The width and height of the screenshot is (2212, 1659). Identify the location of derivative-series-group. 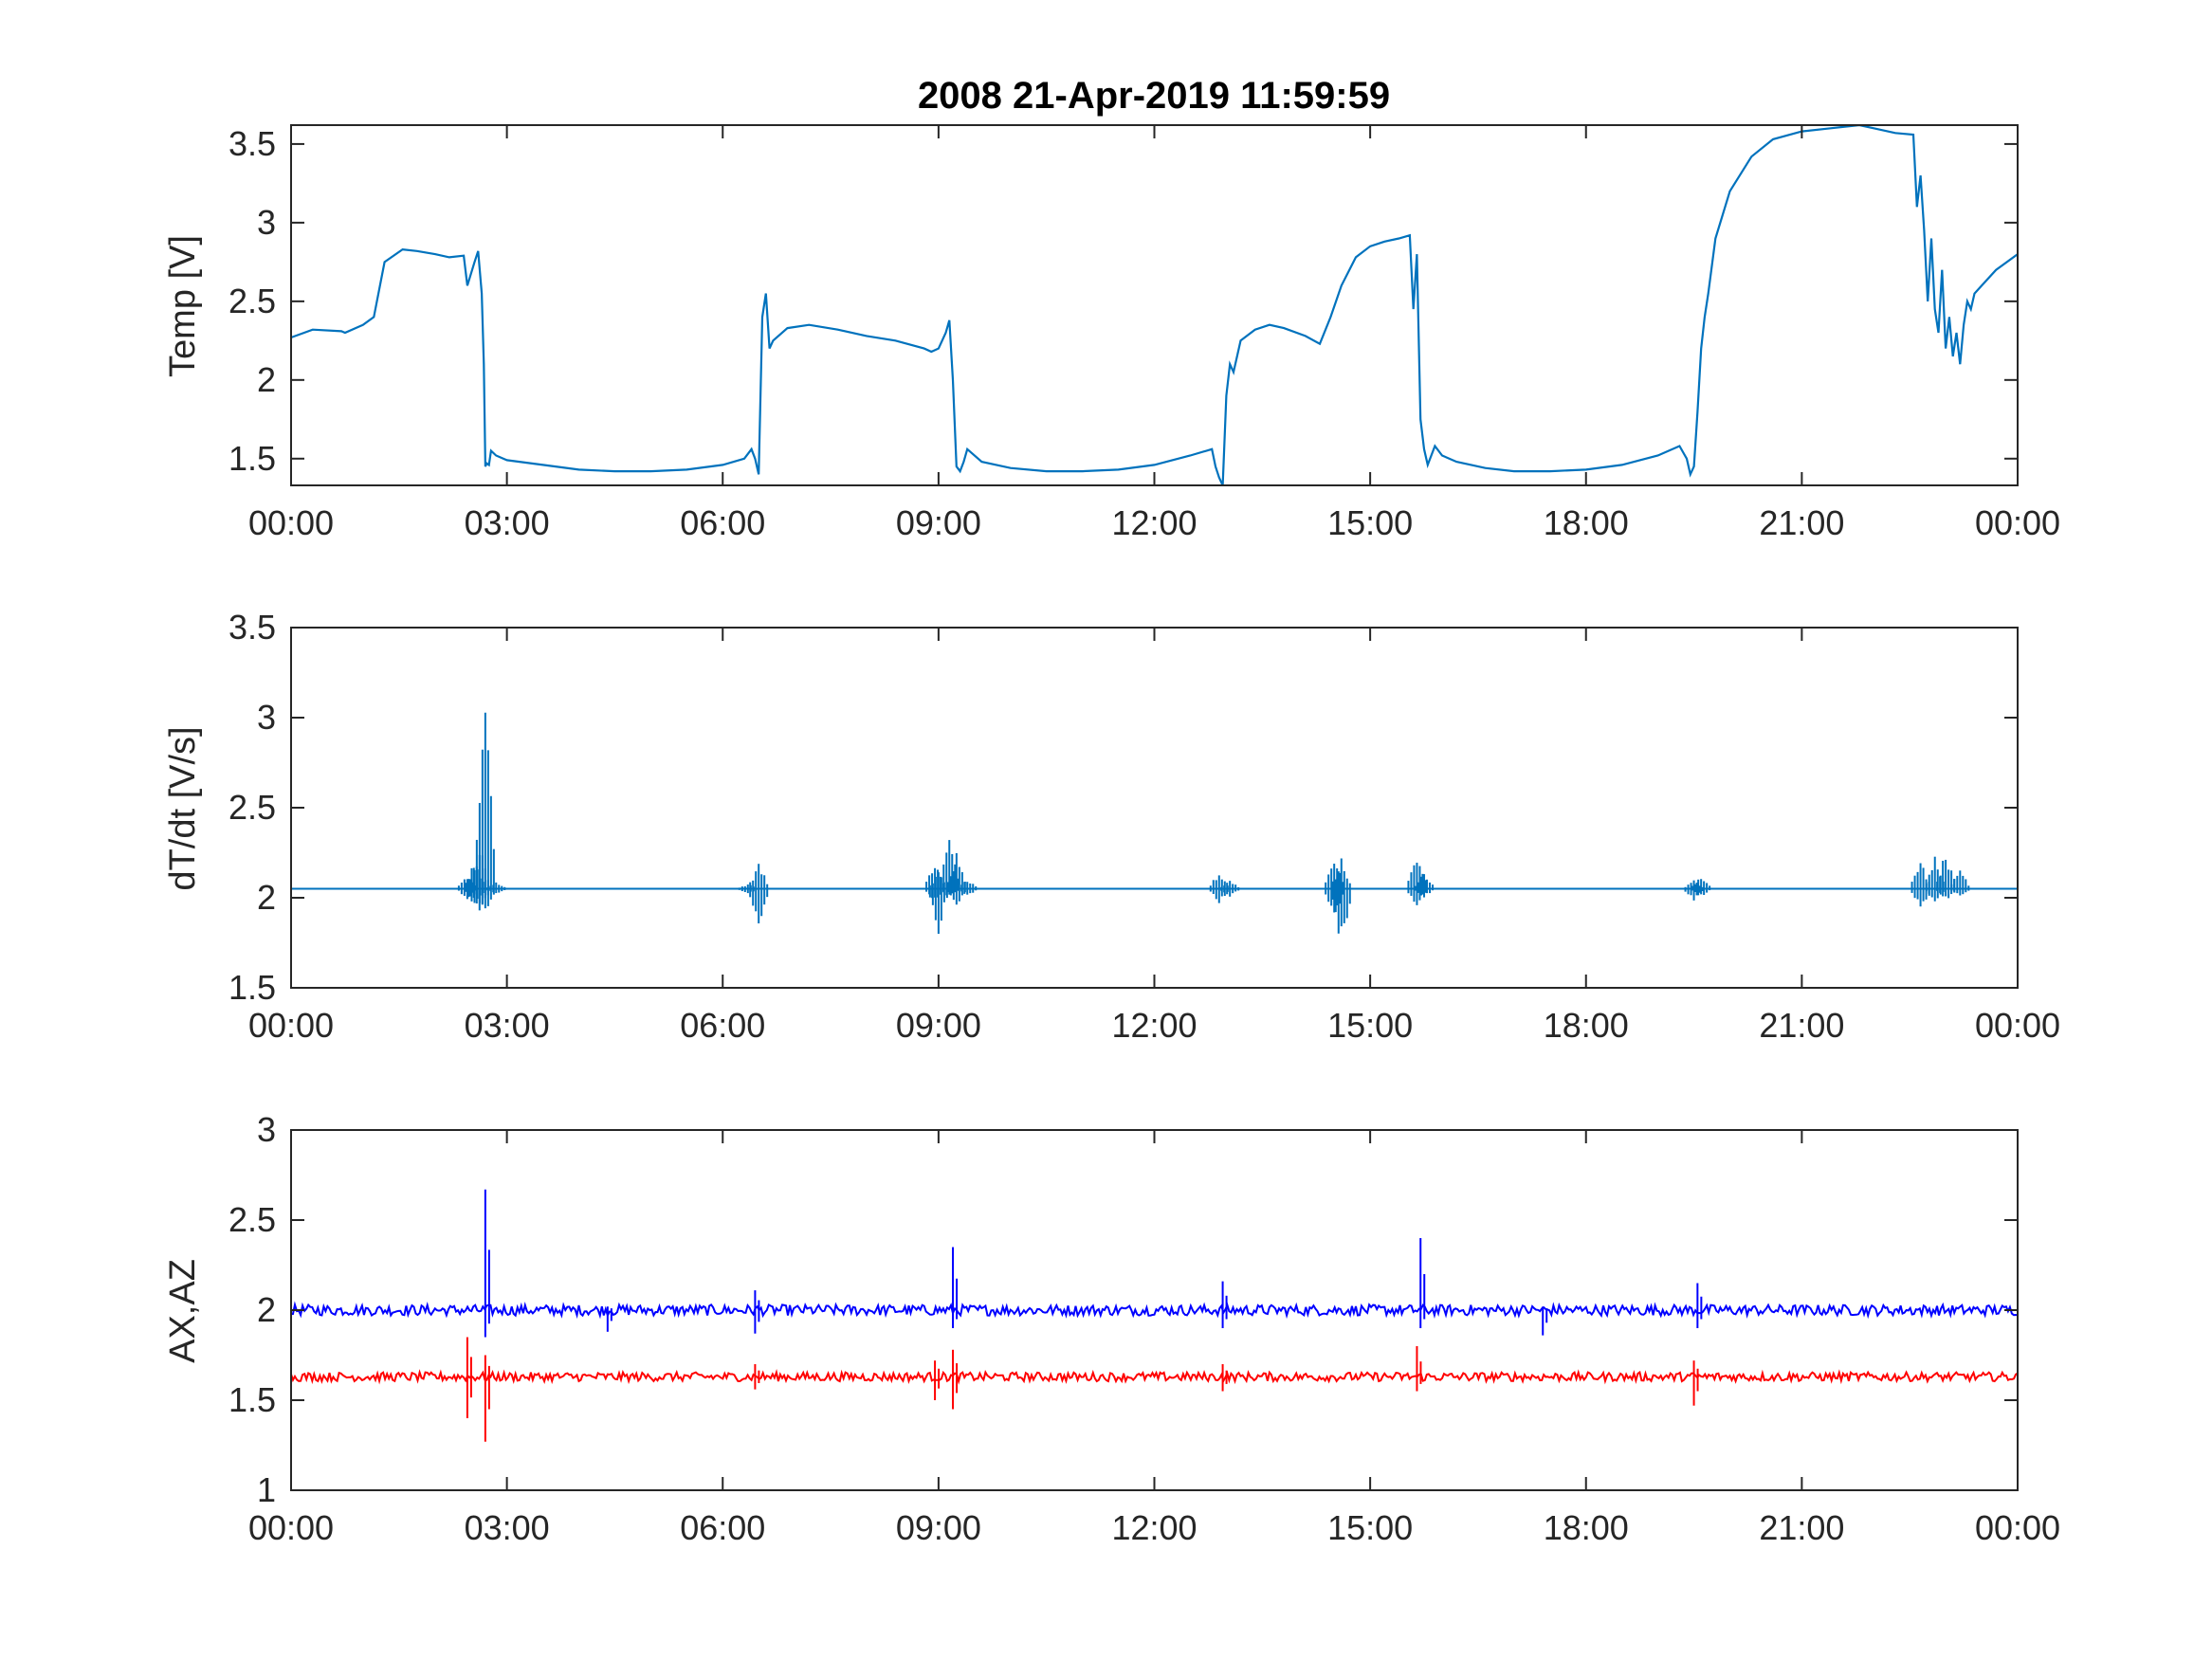
(1154, 823).